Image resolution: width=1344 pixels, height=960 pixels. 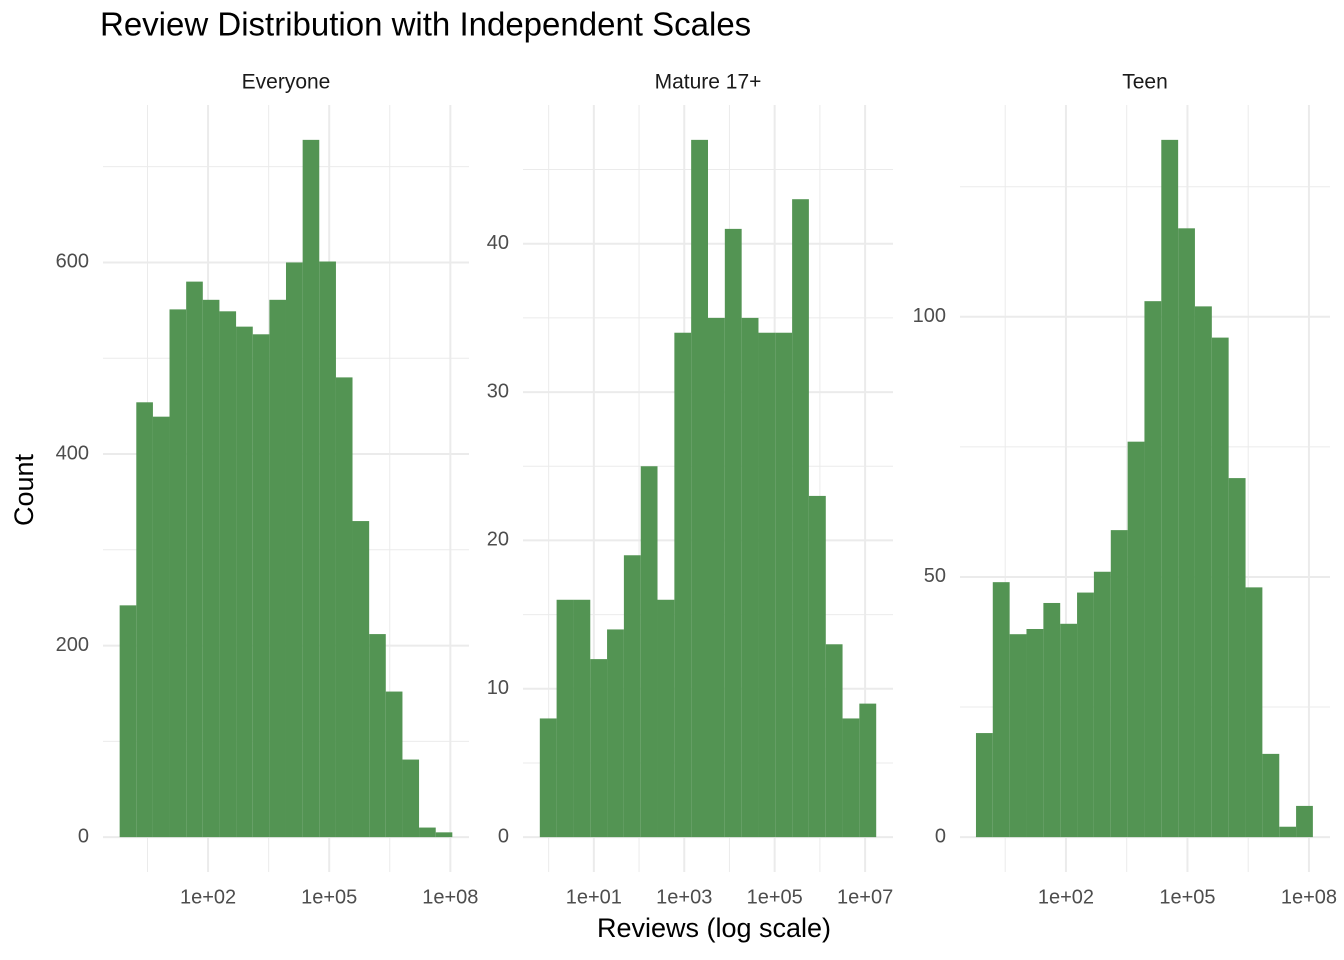 I want to click on strip-title: Teen, so click(x=1145, y=82).